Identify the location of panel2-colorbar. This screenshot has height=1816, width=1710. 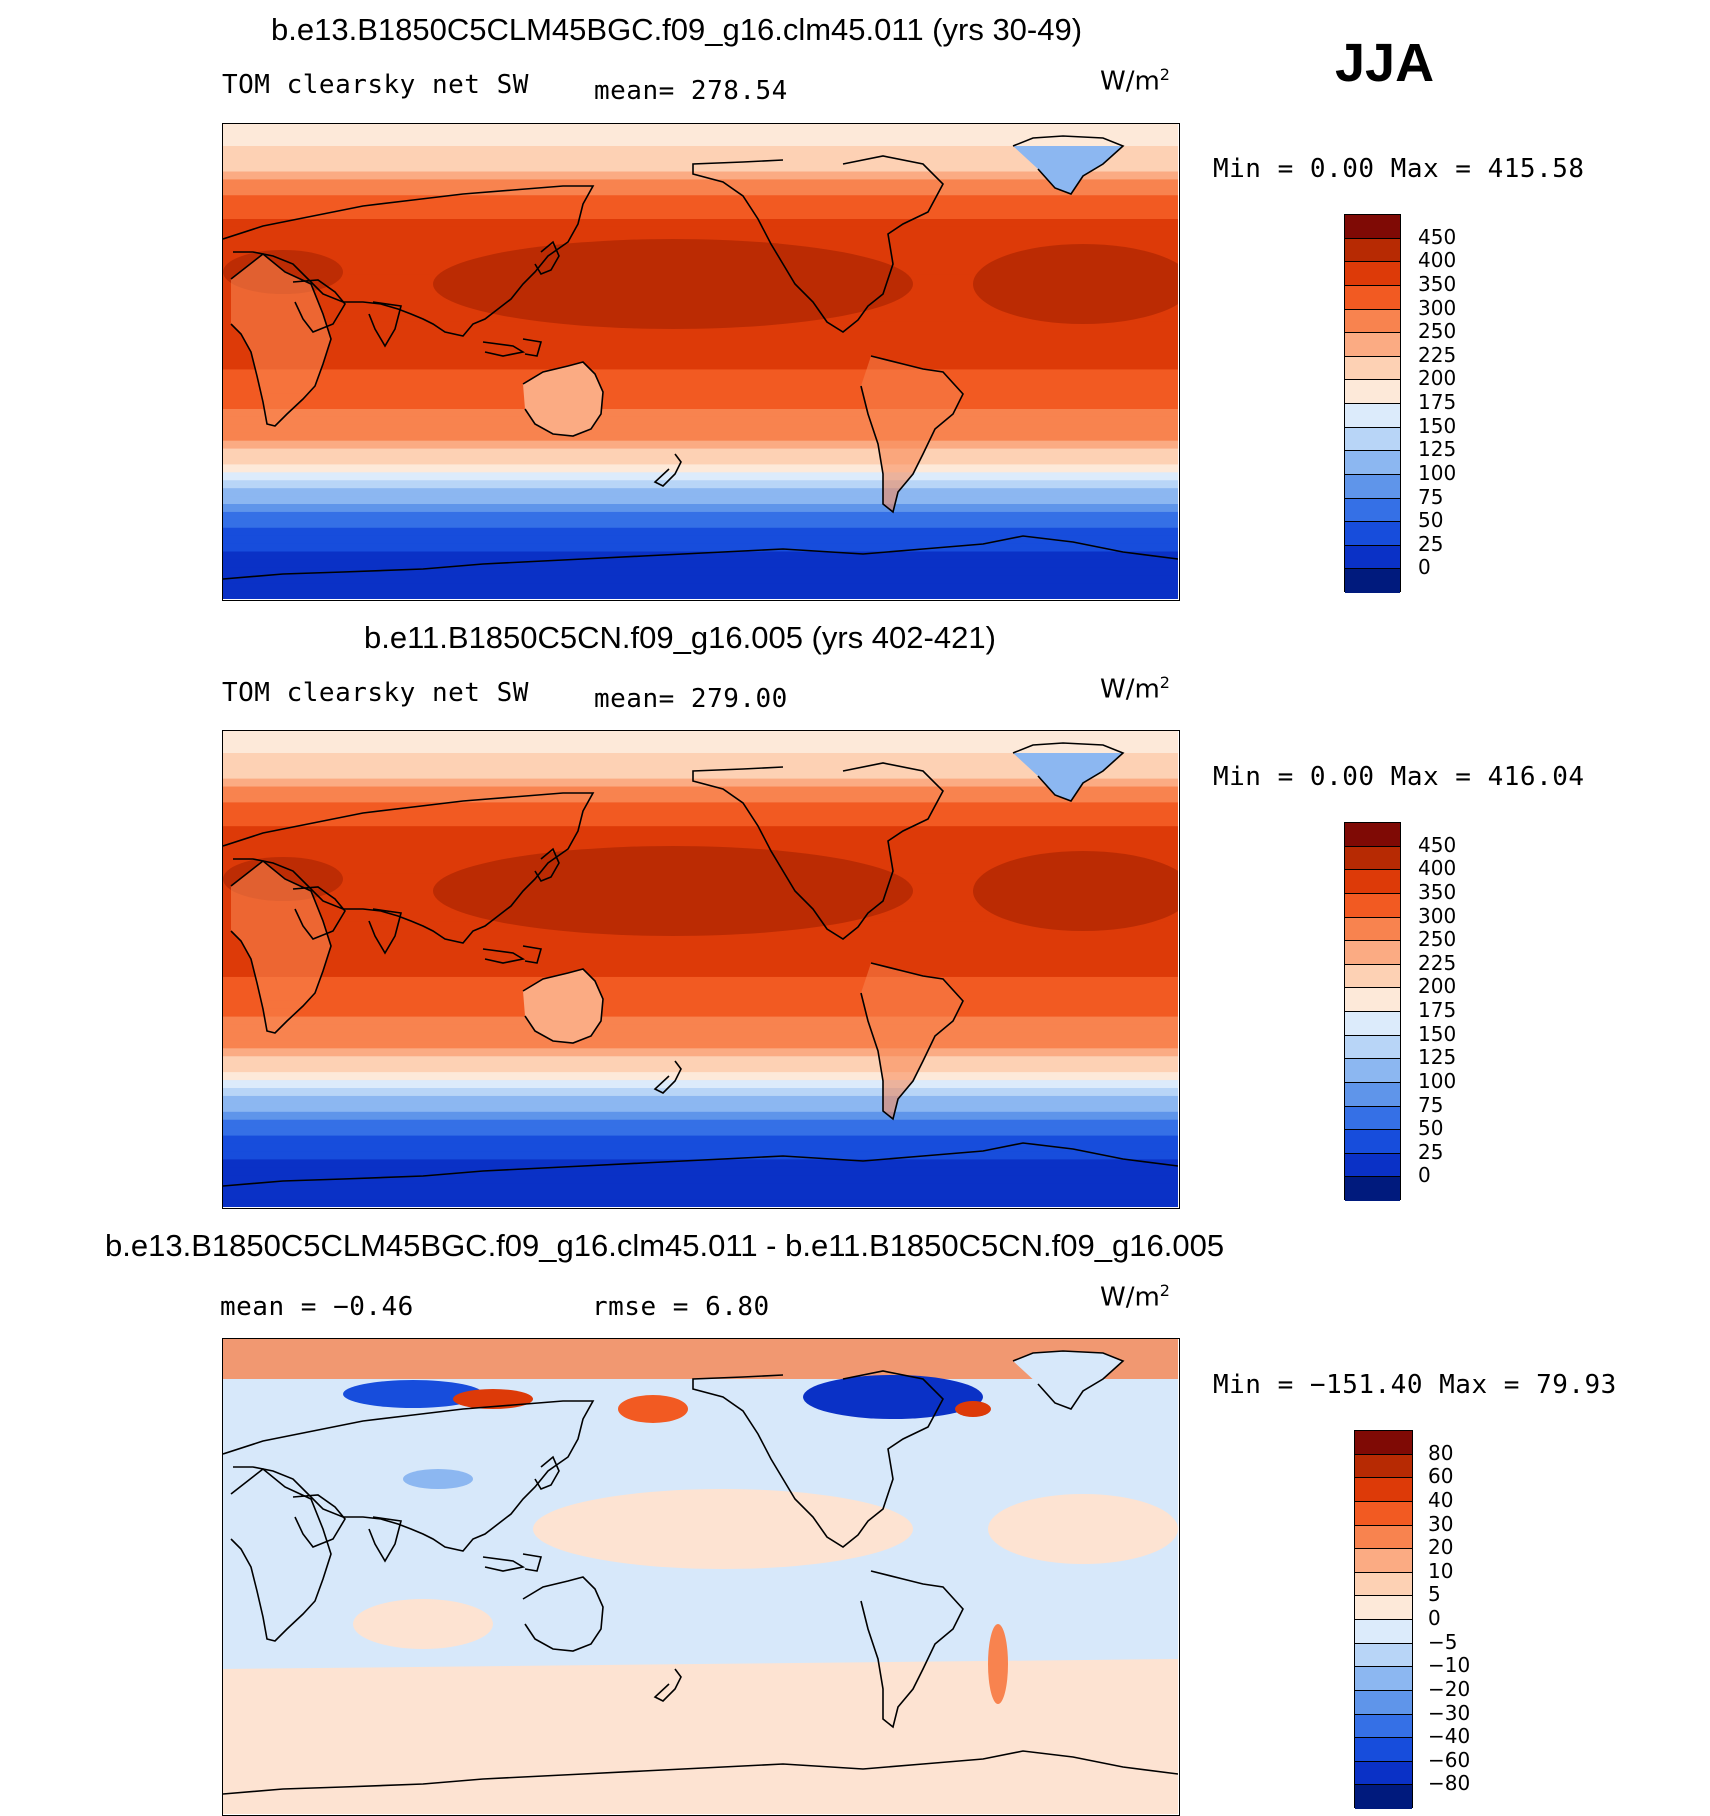
(1372, 1011).